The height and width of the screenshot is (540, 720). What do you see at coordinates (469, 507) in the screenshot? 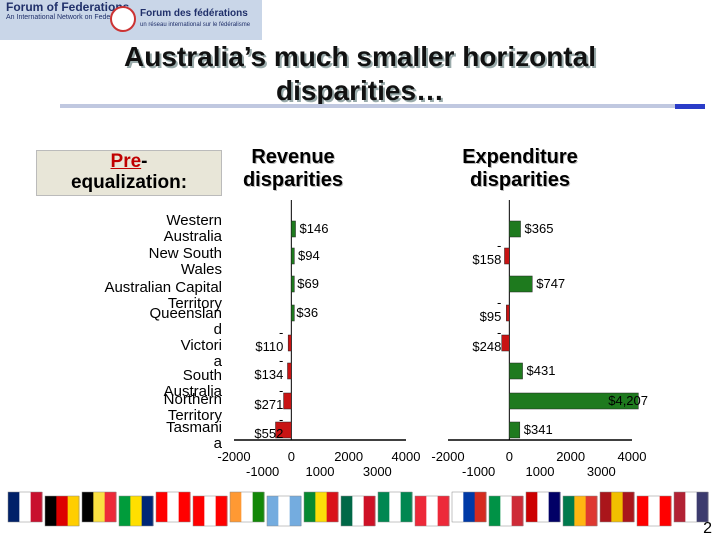
I see `russia-flag` at bounding box center [469, 507].